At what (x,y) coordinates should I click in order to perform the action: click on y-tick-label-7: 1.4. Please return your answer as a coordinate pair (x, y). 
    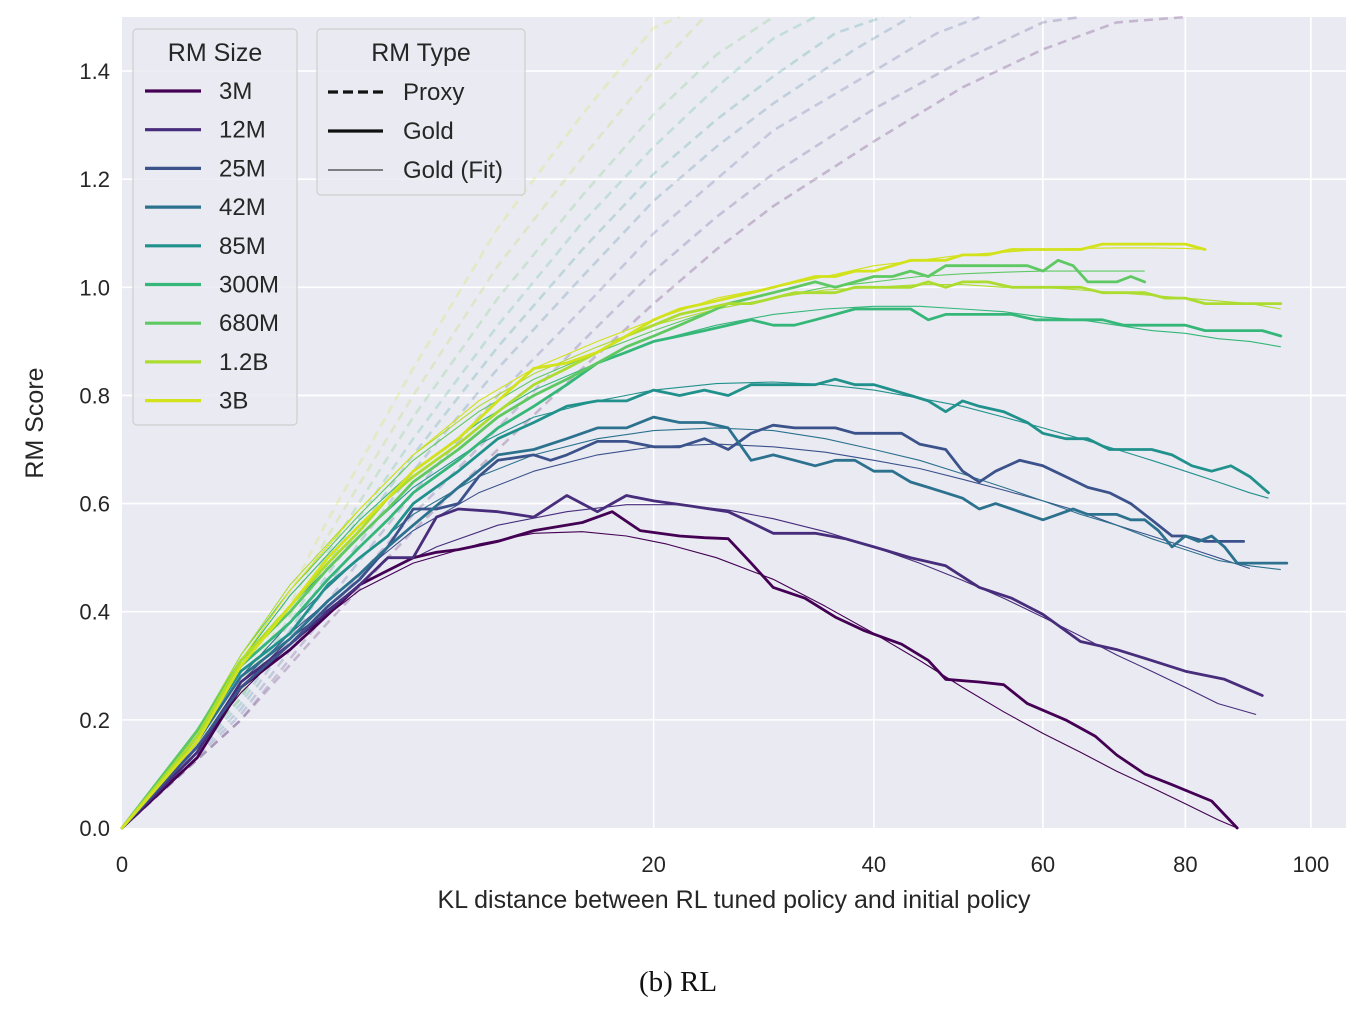
    Looking at the image, I should click on (94, 71).